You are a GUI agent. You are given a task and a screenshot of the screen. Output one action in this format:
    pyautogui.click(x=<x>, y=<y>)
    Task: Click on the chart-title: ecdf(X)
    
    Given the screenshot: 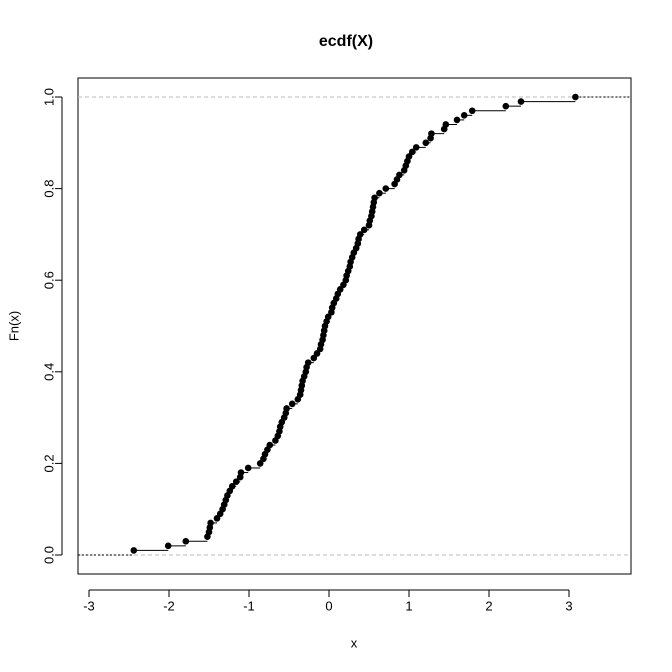 What is the action you would take?
    pyautogui.click(x=346, y=41)
    